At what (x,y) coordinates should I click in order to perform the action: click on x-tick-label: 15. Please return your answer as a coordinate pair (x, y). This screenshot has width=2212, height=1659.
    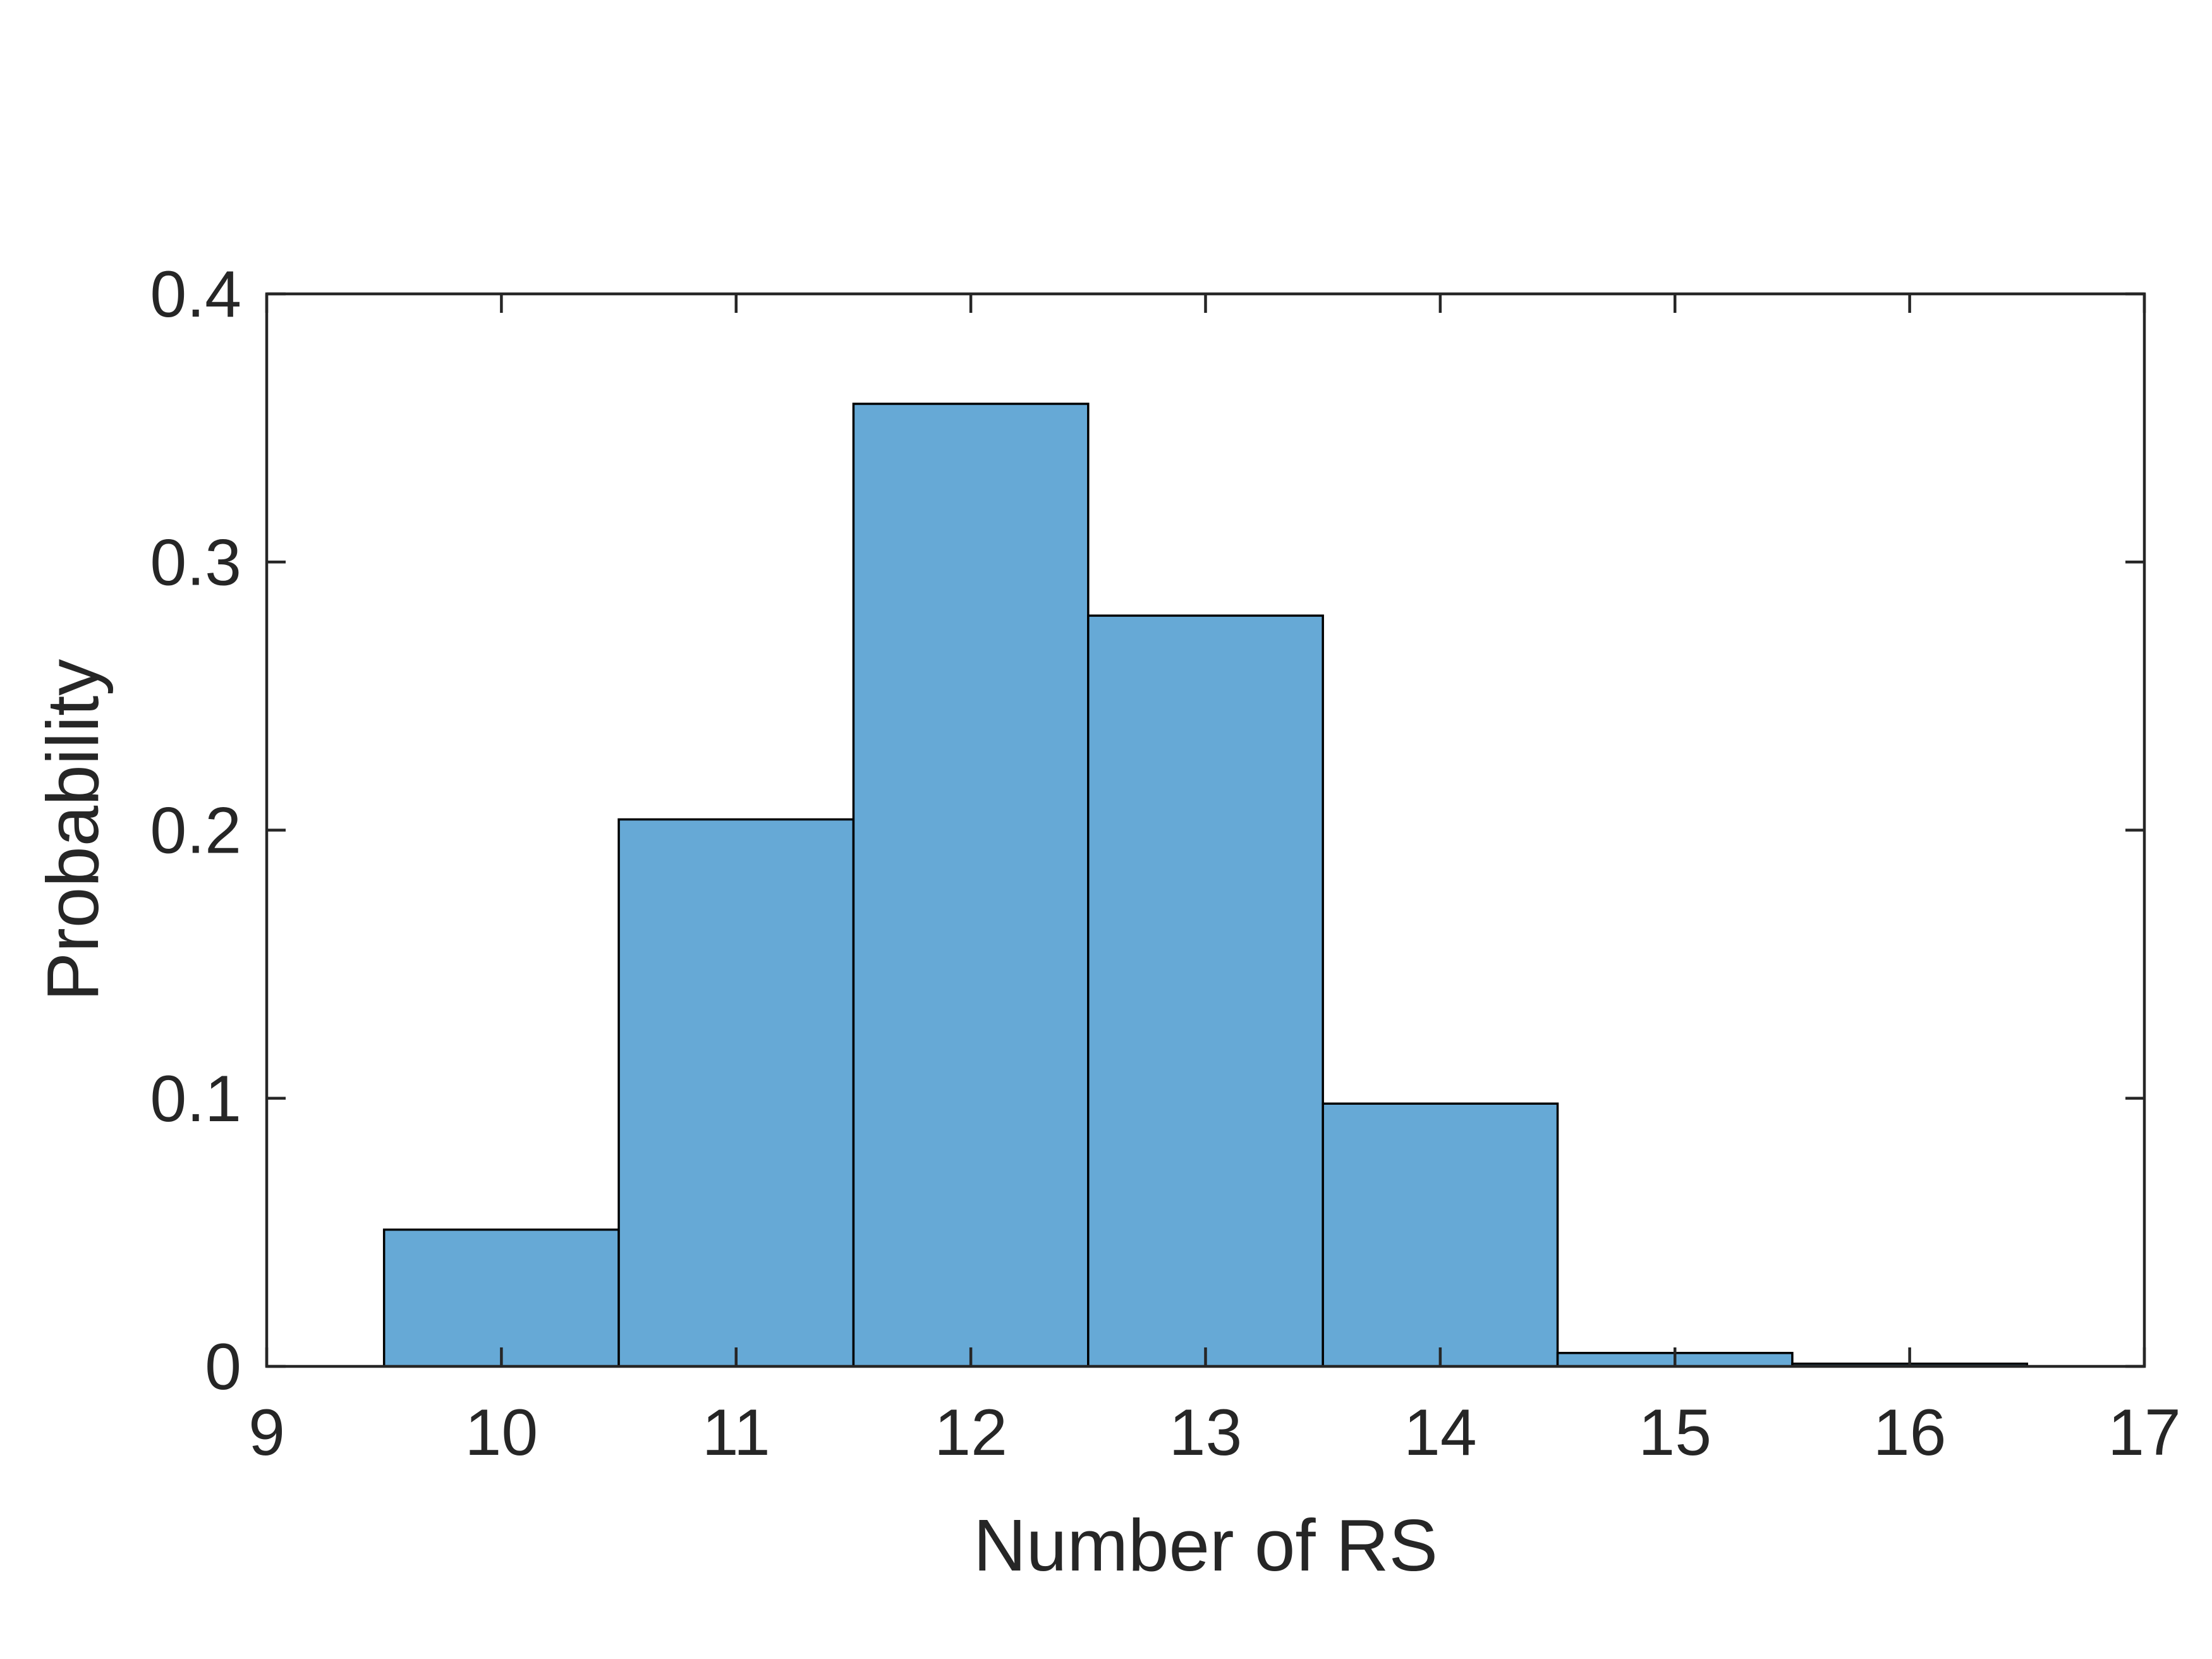
    Looking at the image, I should click on (1674, 1432).